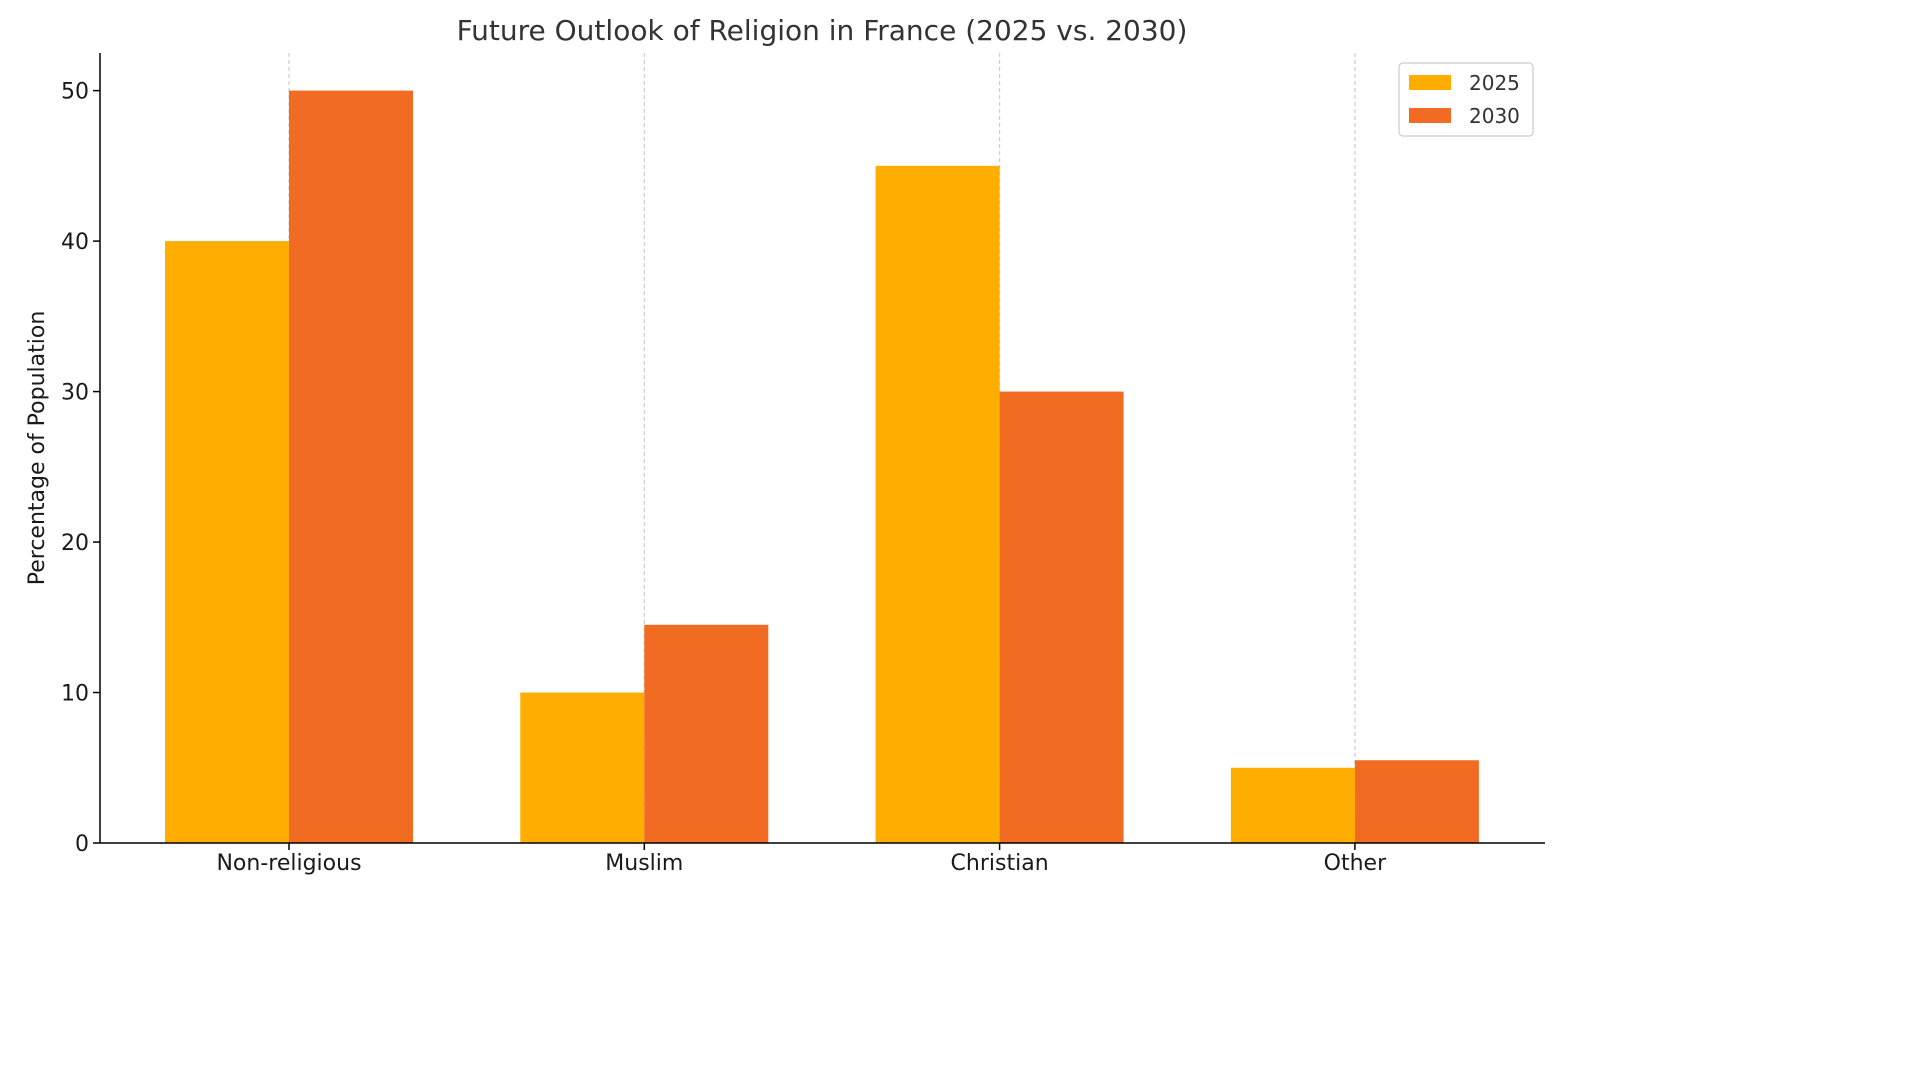  What do you see at coordinates (288, 863) in the screenshot?
I see `x-tick-label-0: Non-religious` at bounding box center [288, 863].